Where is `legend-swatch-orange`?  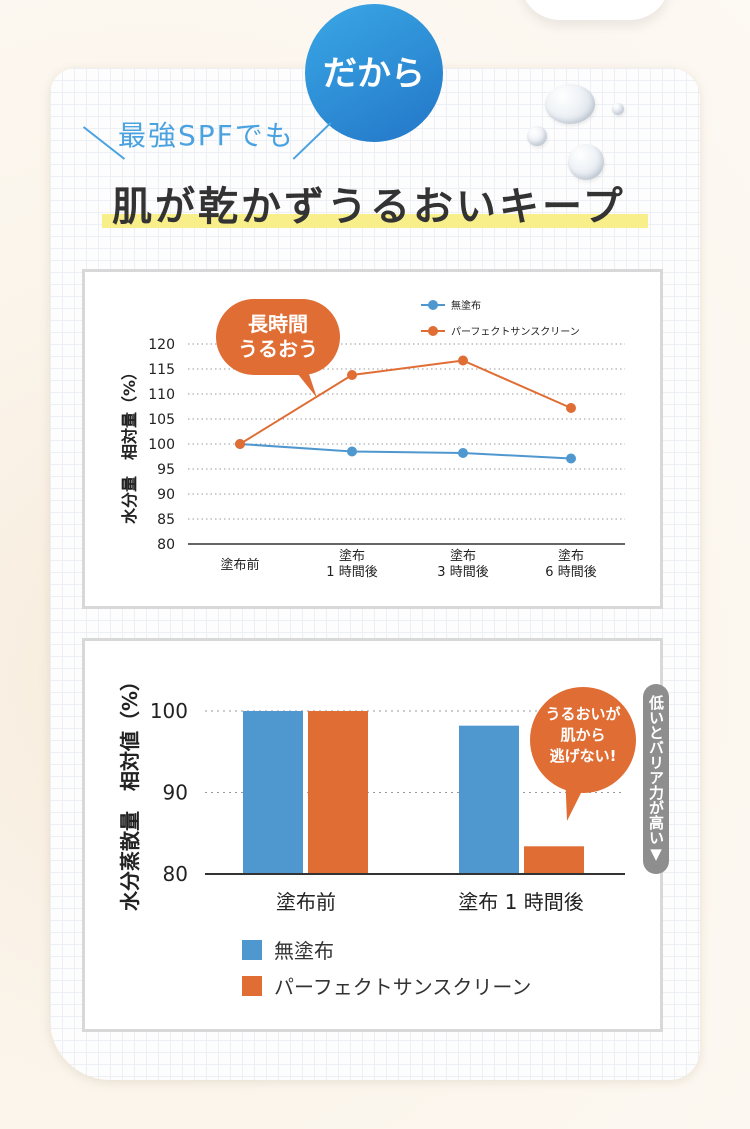
legend-swatch-orange is located at coordinates (252, 985).